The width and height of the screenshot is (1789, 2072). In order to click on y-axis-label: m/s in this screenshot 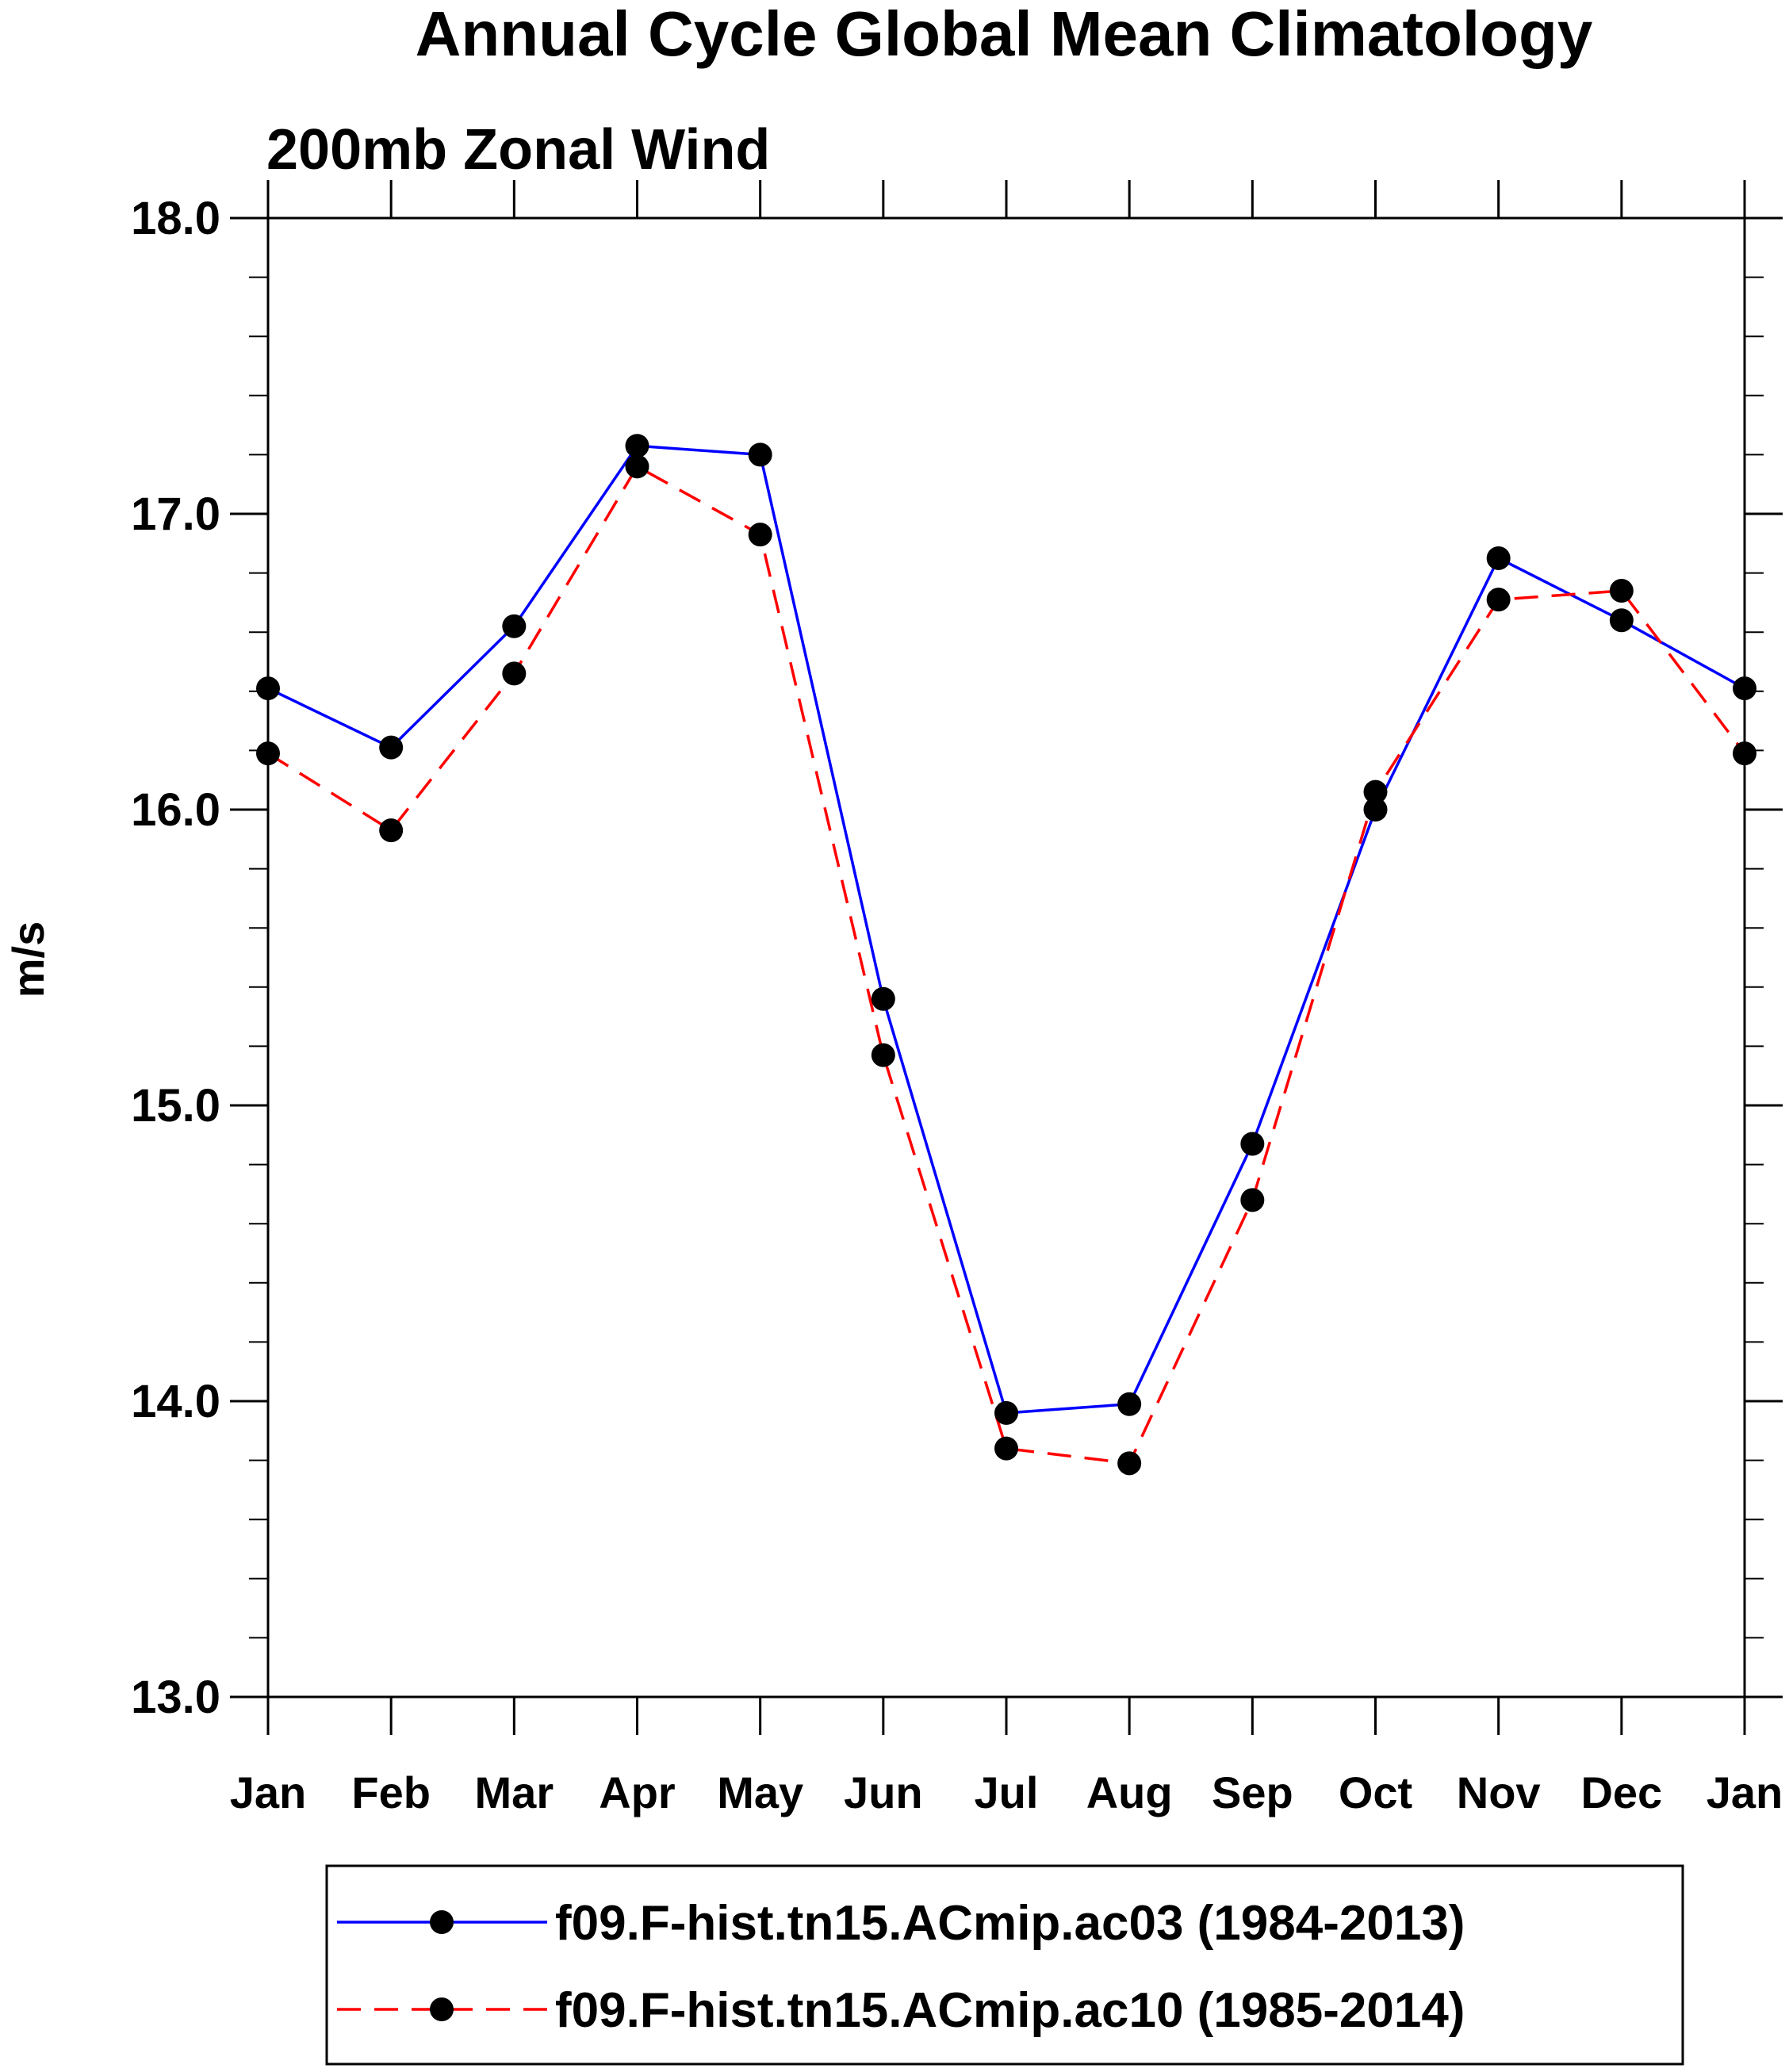, I will do `click(28, 959)`.